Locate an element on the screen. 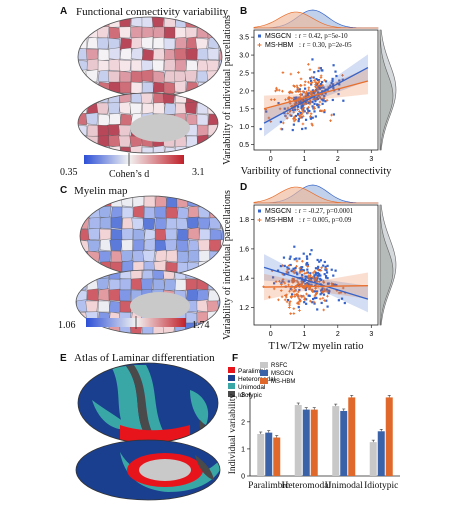 The height and width of the screenshot is (506, 474). y-tick-label: 2.0 is located at coordinates (244, 91).